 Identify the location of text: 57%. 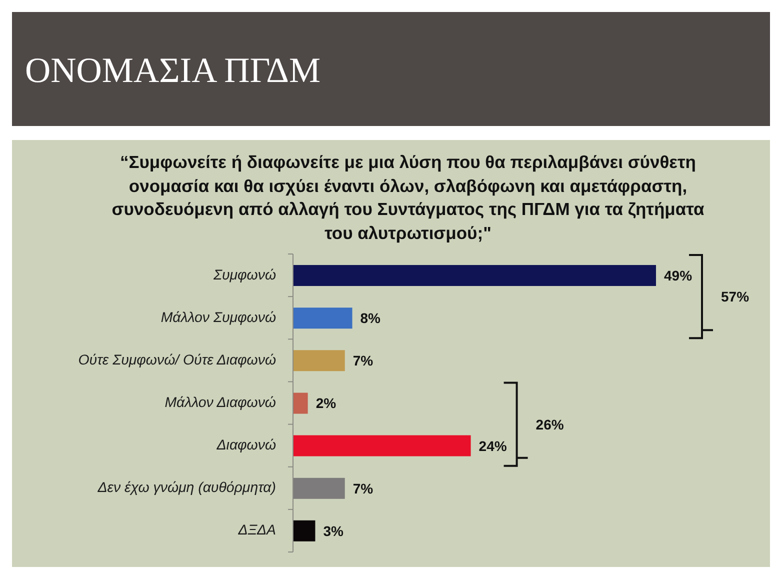
(735, 296).